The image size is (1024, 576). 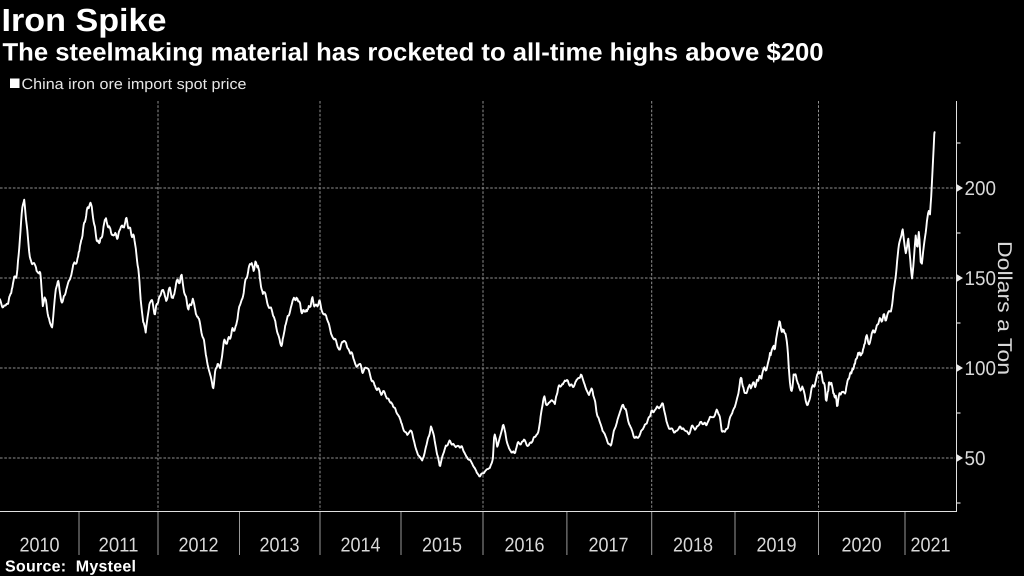 I want to click on svg-text:China iron ore import spot pri: China iron ore import spot price, so click(x=134, y=84).